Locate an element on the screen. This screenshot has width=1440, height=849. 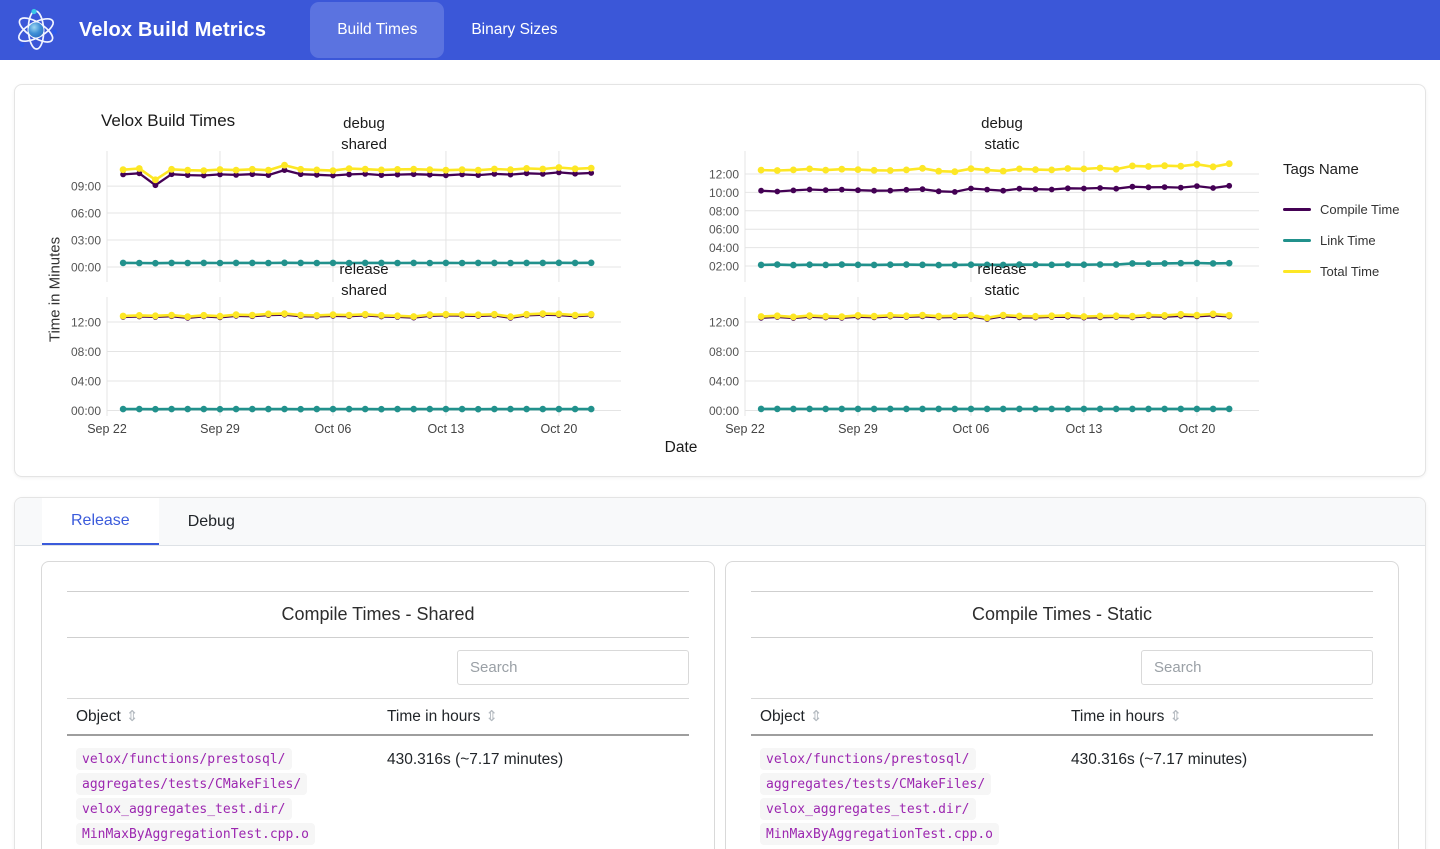
legend-entry-total-time: Total Time is located at coordinates (1358, 271).